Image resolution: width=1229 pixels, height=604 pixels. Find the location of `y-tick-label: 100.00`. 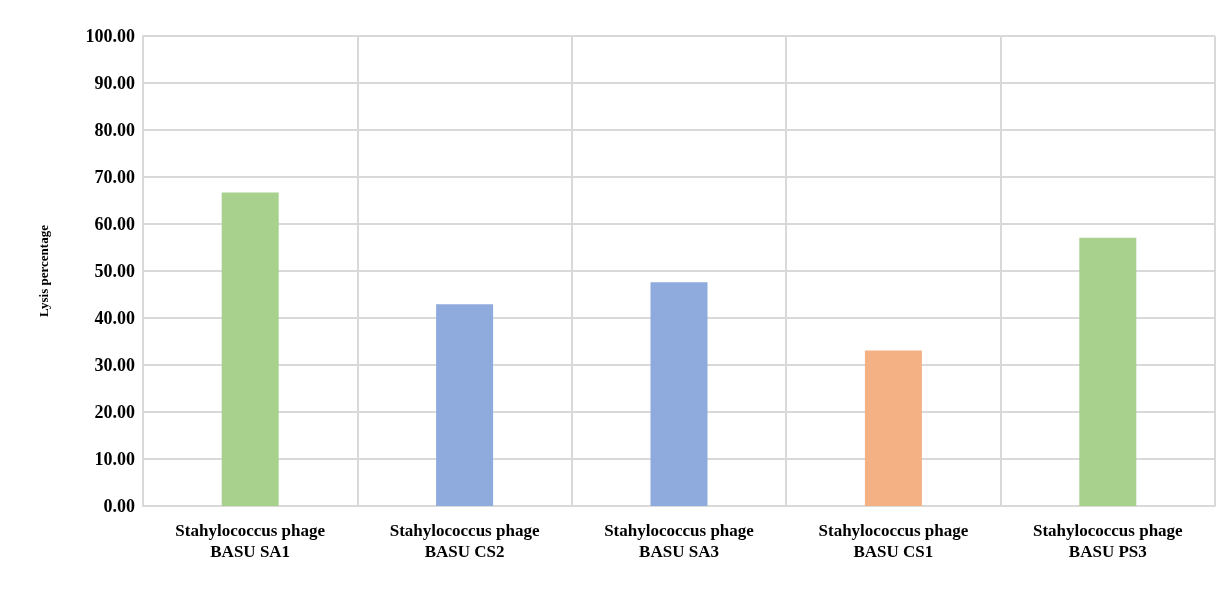

y-tick-label: 100.00 is located at coordinates (110, 36).